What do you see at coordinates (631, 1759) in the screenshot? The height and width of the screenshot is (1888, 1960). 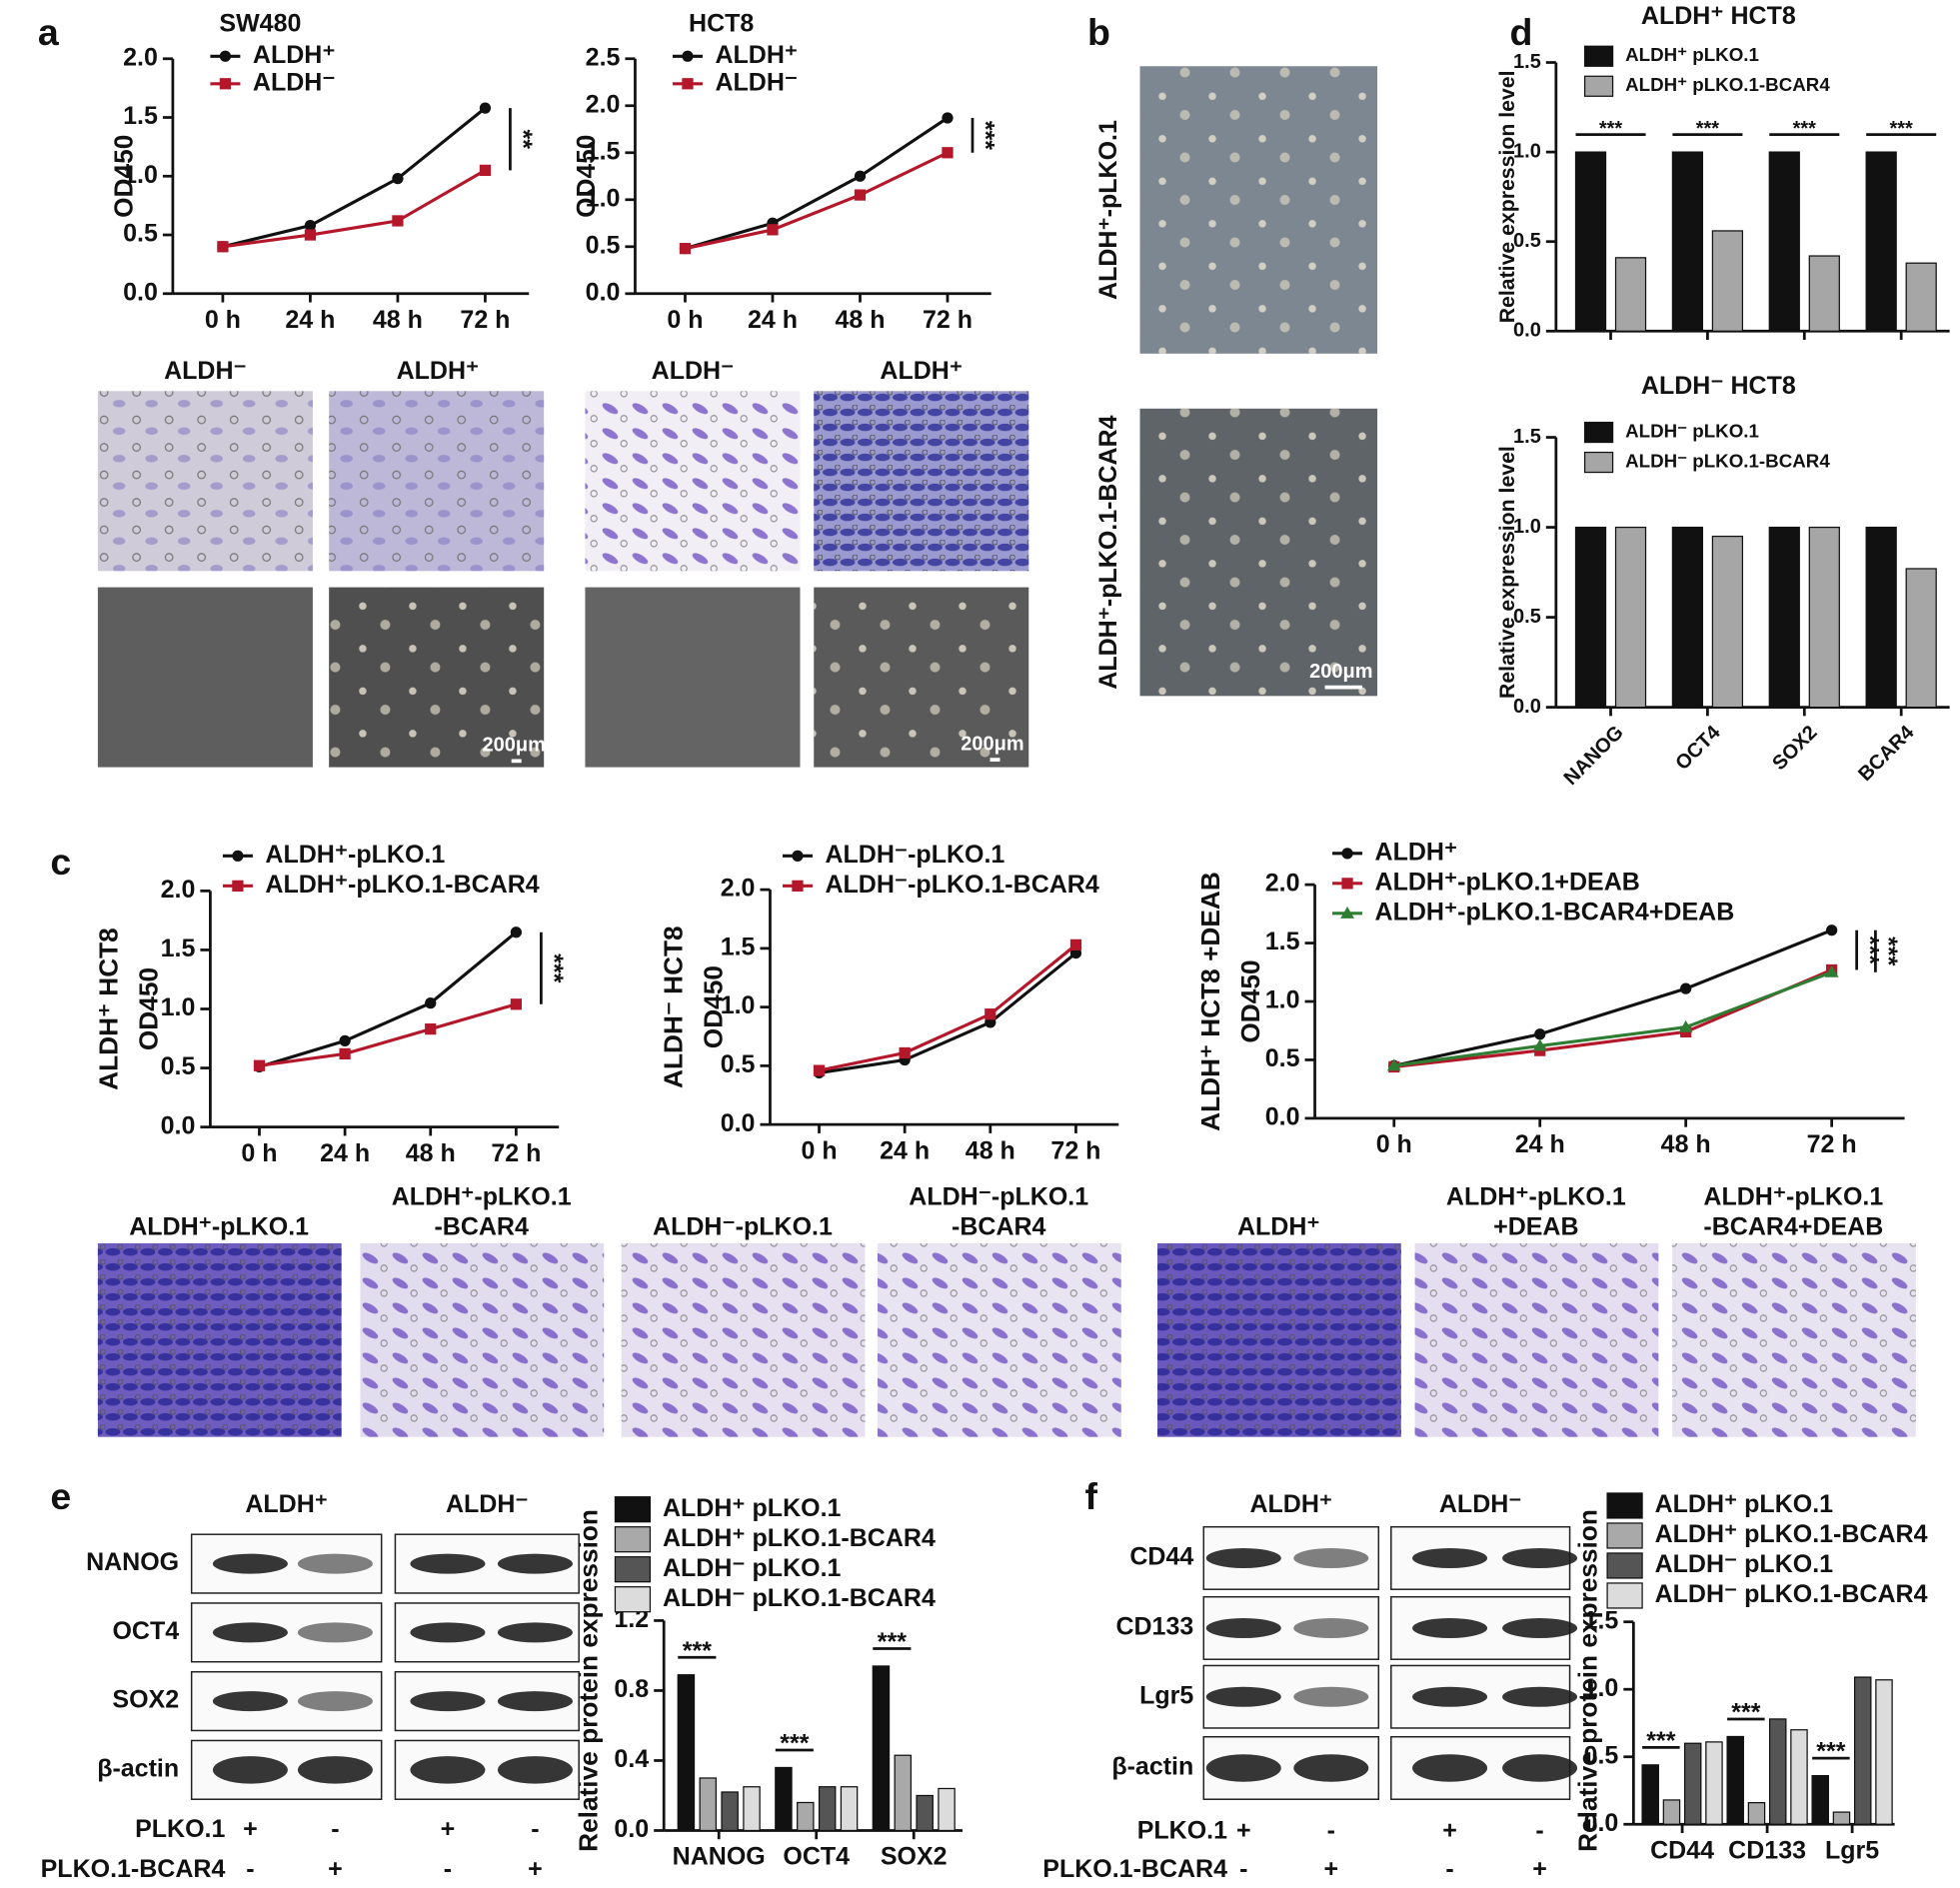 I see `y-tick-label: 0.4` at bounding box center [631, 1759].